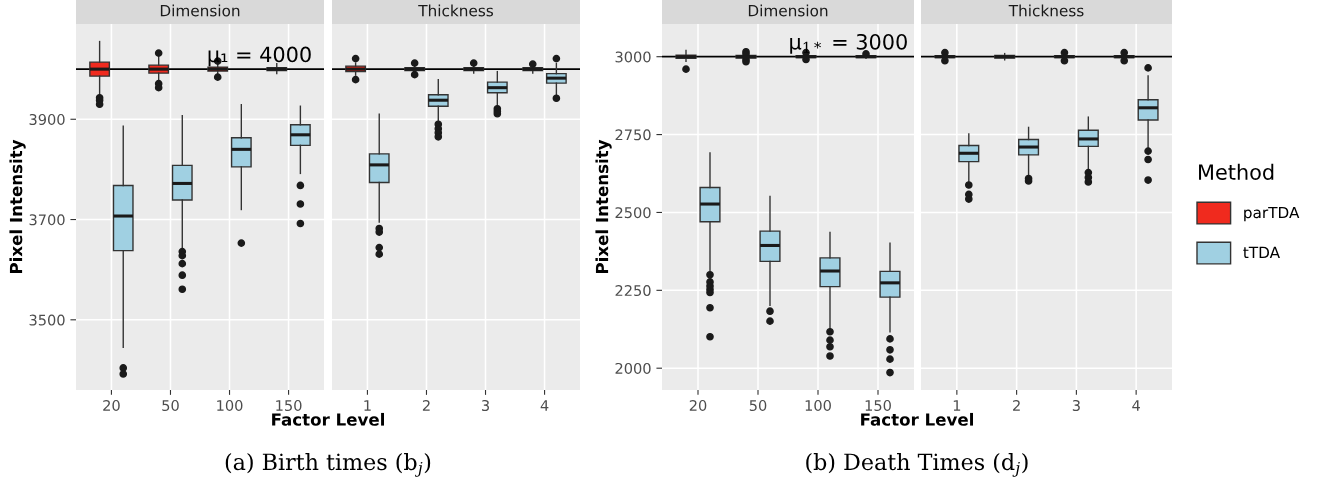 Image resolution: width=1337 pixels, height=486 pixels. I want to click on y-tick-label: 3900, so click(47, 119).